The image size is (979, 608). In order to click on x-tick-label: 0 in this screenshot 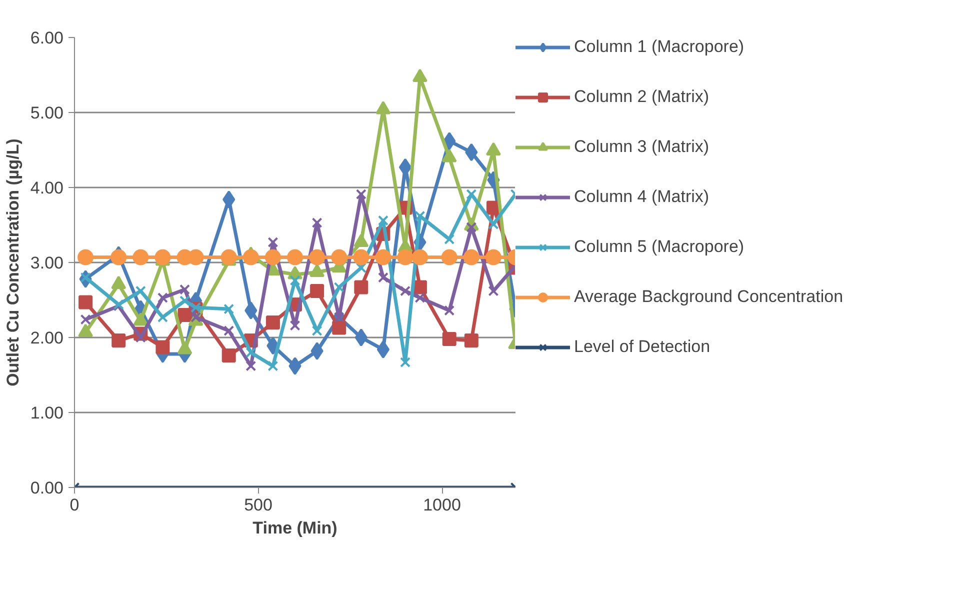, I will do `click(75, 505)`.